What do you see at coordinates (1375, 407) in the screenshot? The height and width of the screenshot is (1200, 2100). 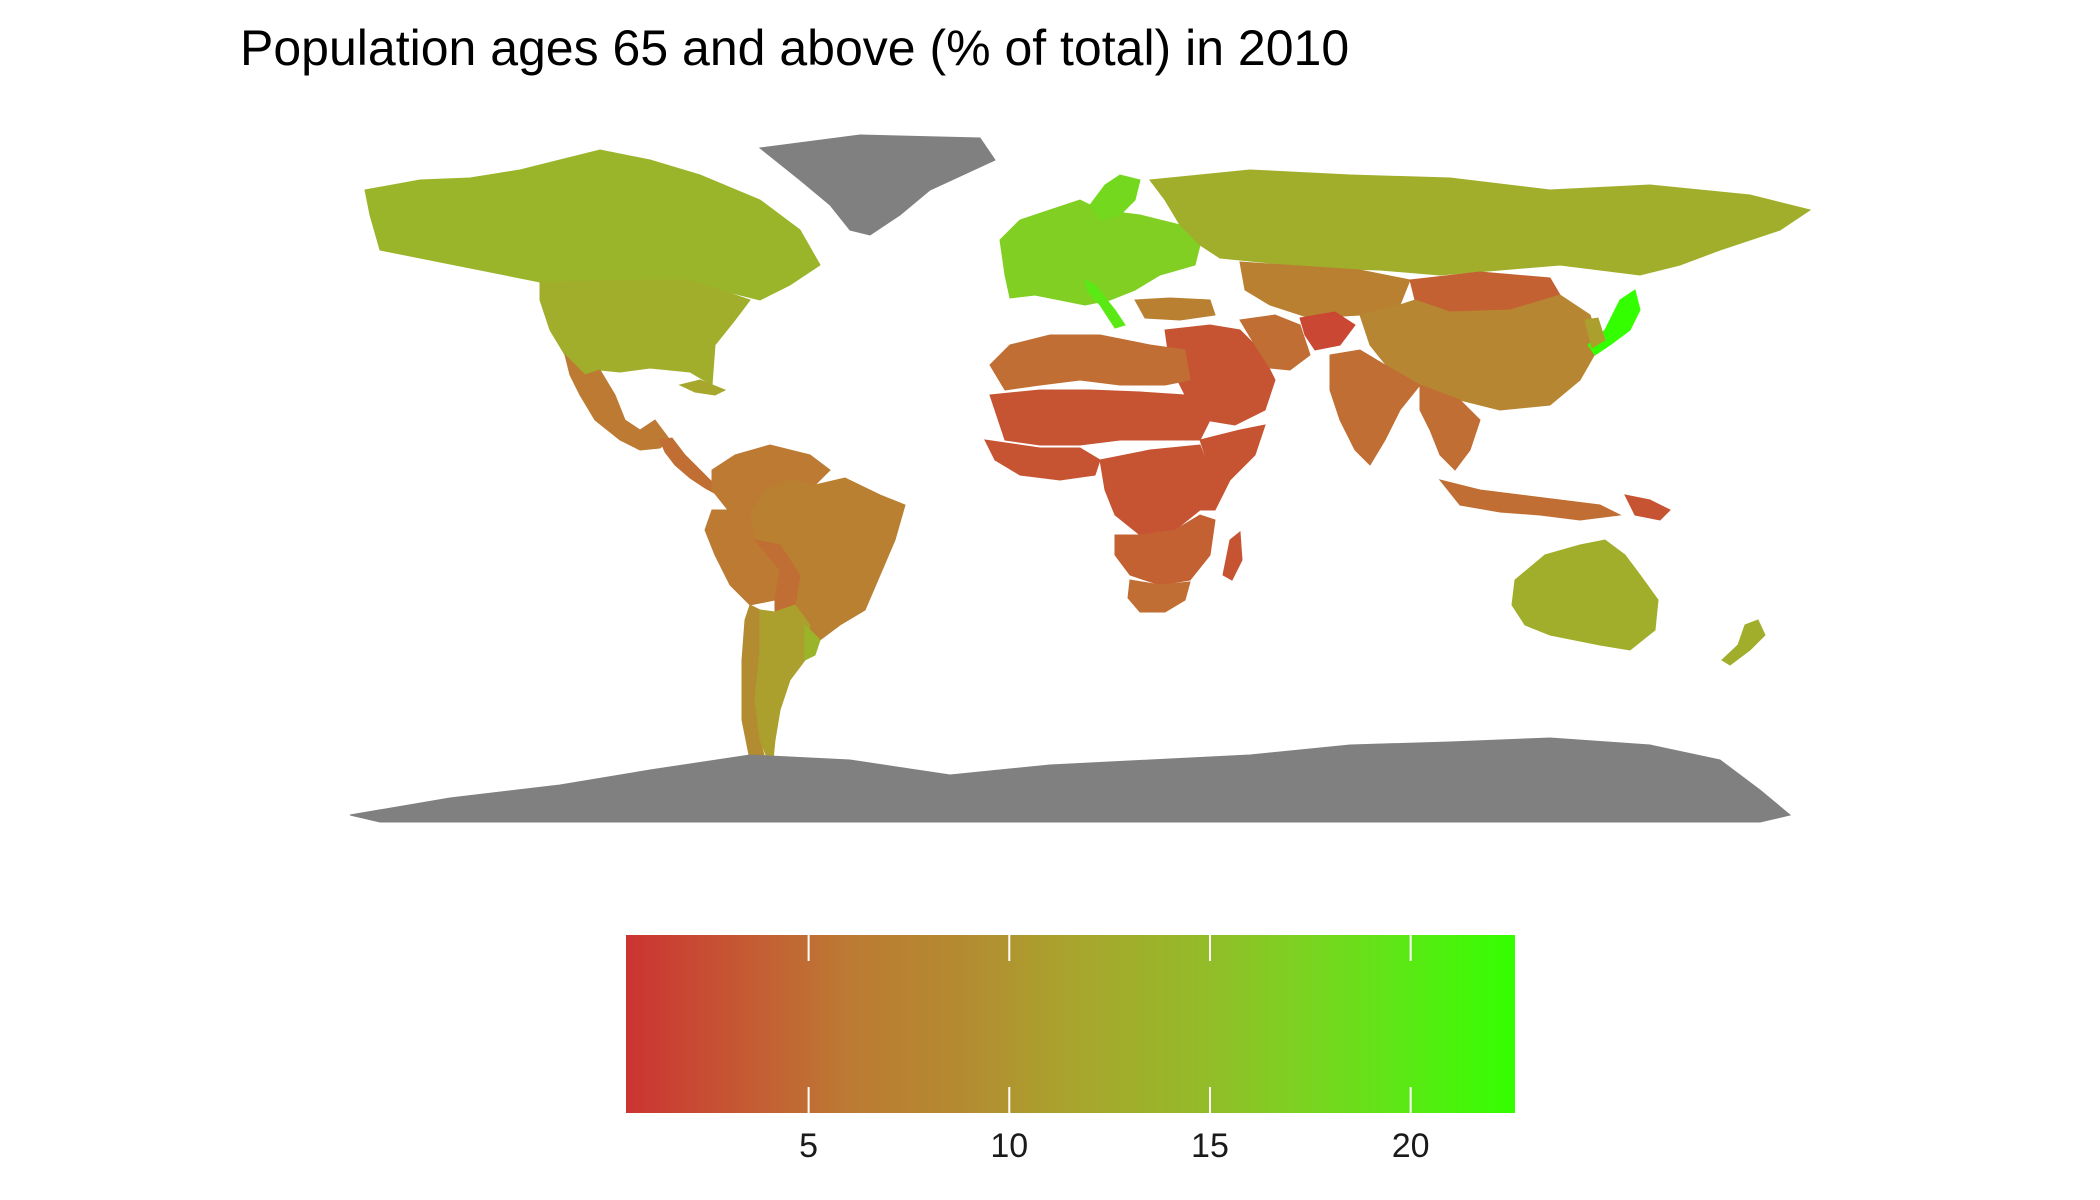 I see `region-india` at bounding box center [1375, 407].